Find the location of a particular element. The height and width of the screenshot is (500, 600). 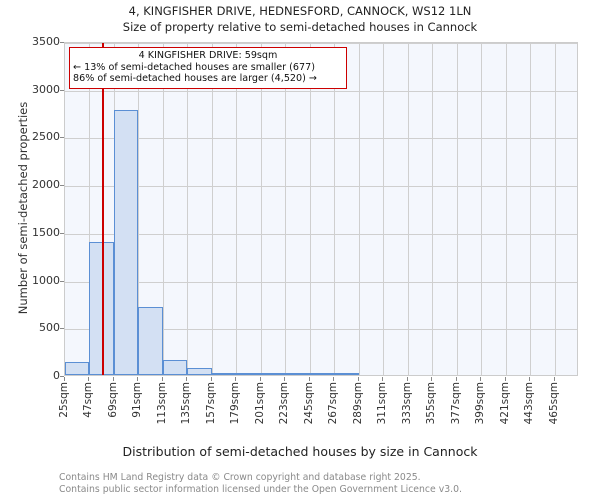

x-axis-tick-label: 399sqm is located at coordinates (480, 403).